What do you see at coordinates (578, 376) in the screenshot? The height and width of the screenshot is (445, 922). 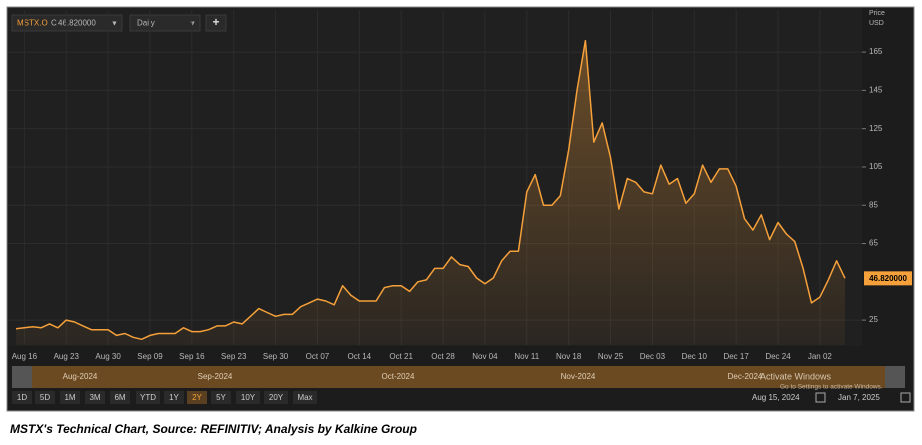 I see `navigator-month: Nov-2024` at bounding box center [578, 376].